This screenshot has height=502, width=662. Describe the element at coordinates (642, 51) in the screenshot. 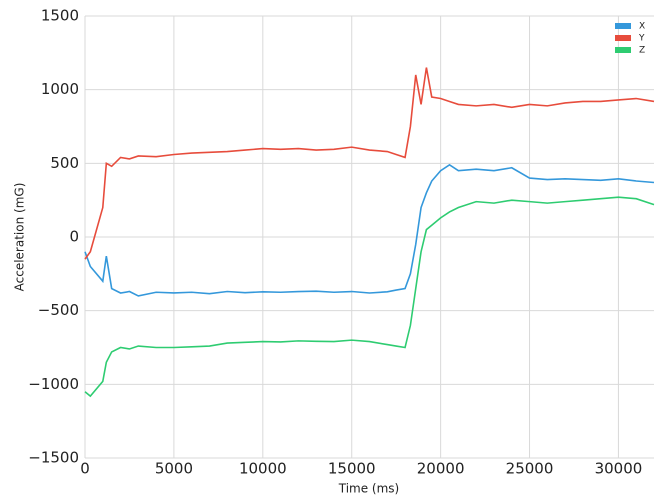

I see `legend-label: Z` at that location.